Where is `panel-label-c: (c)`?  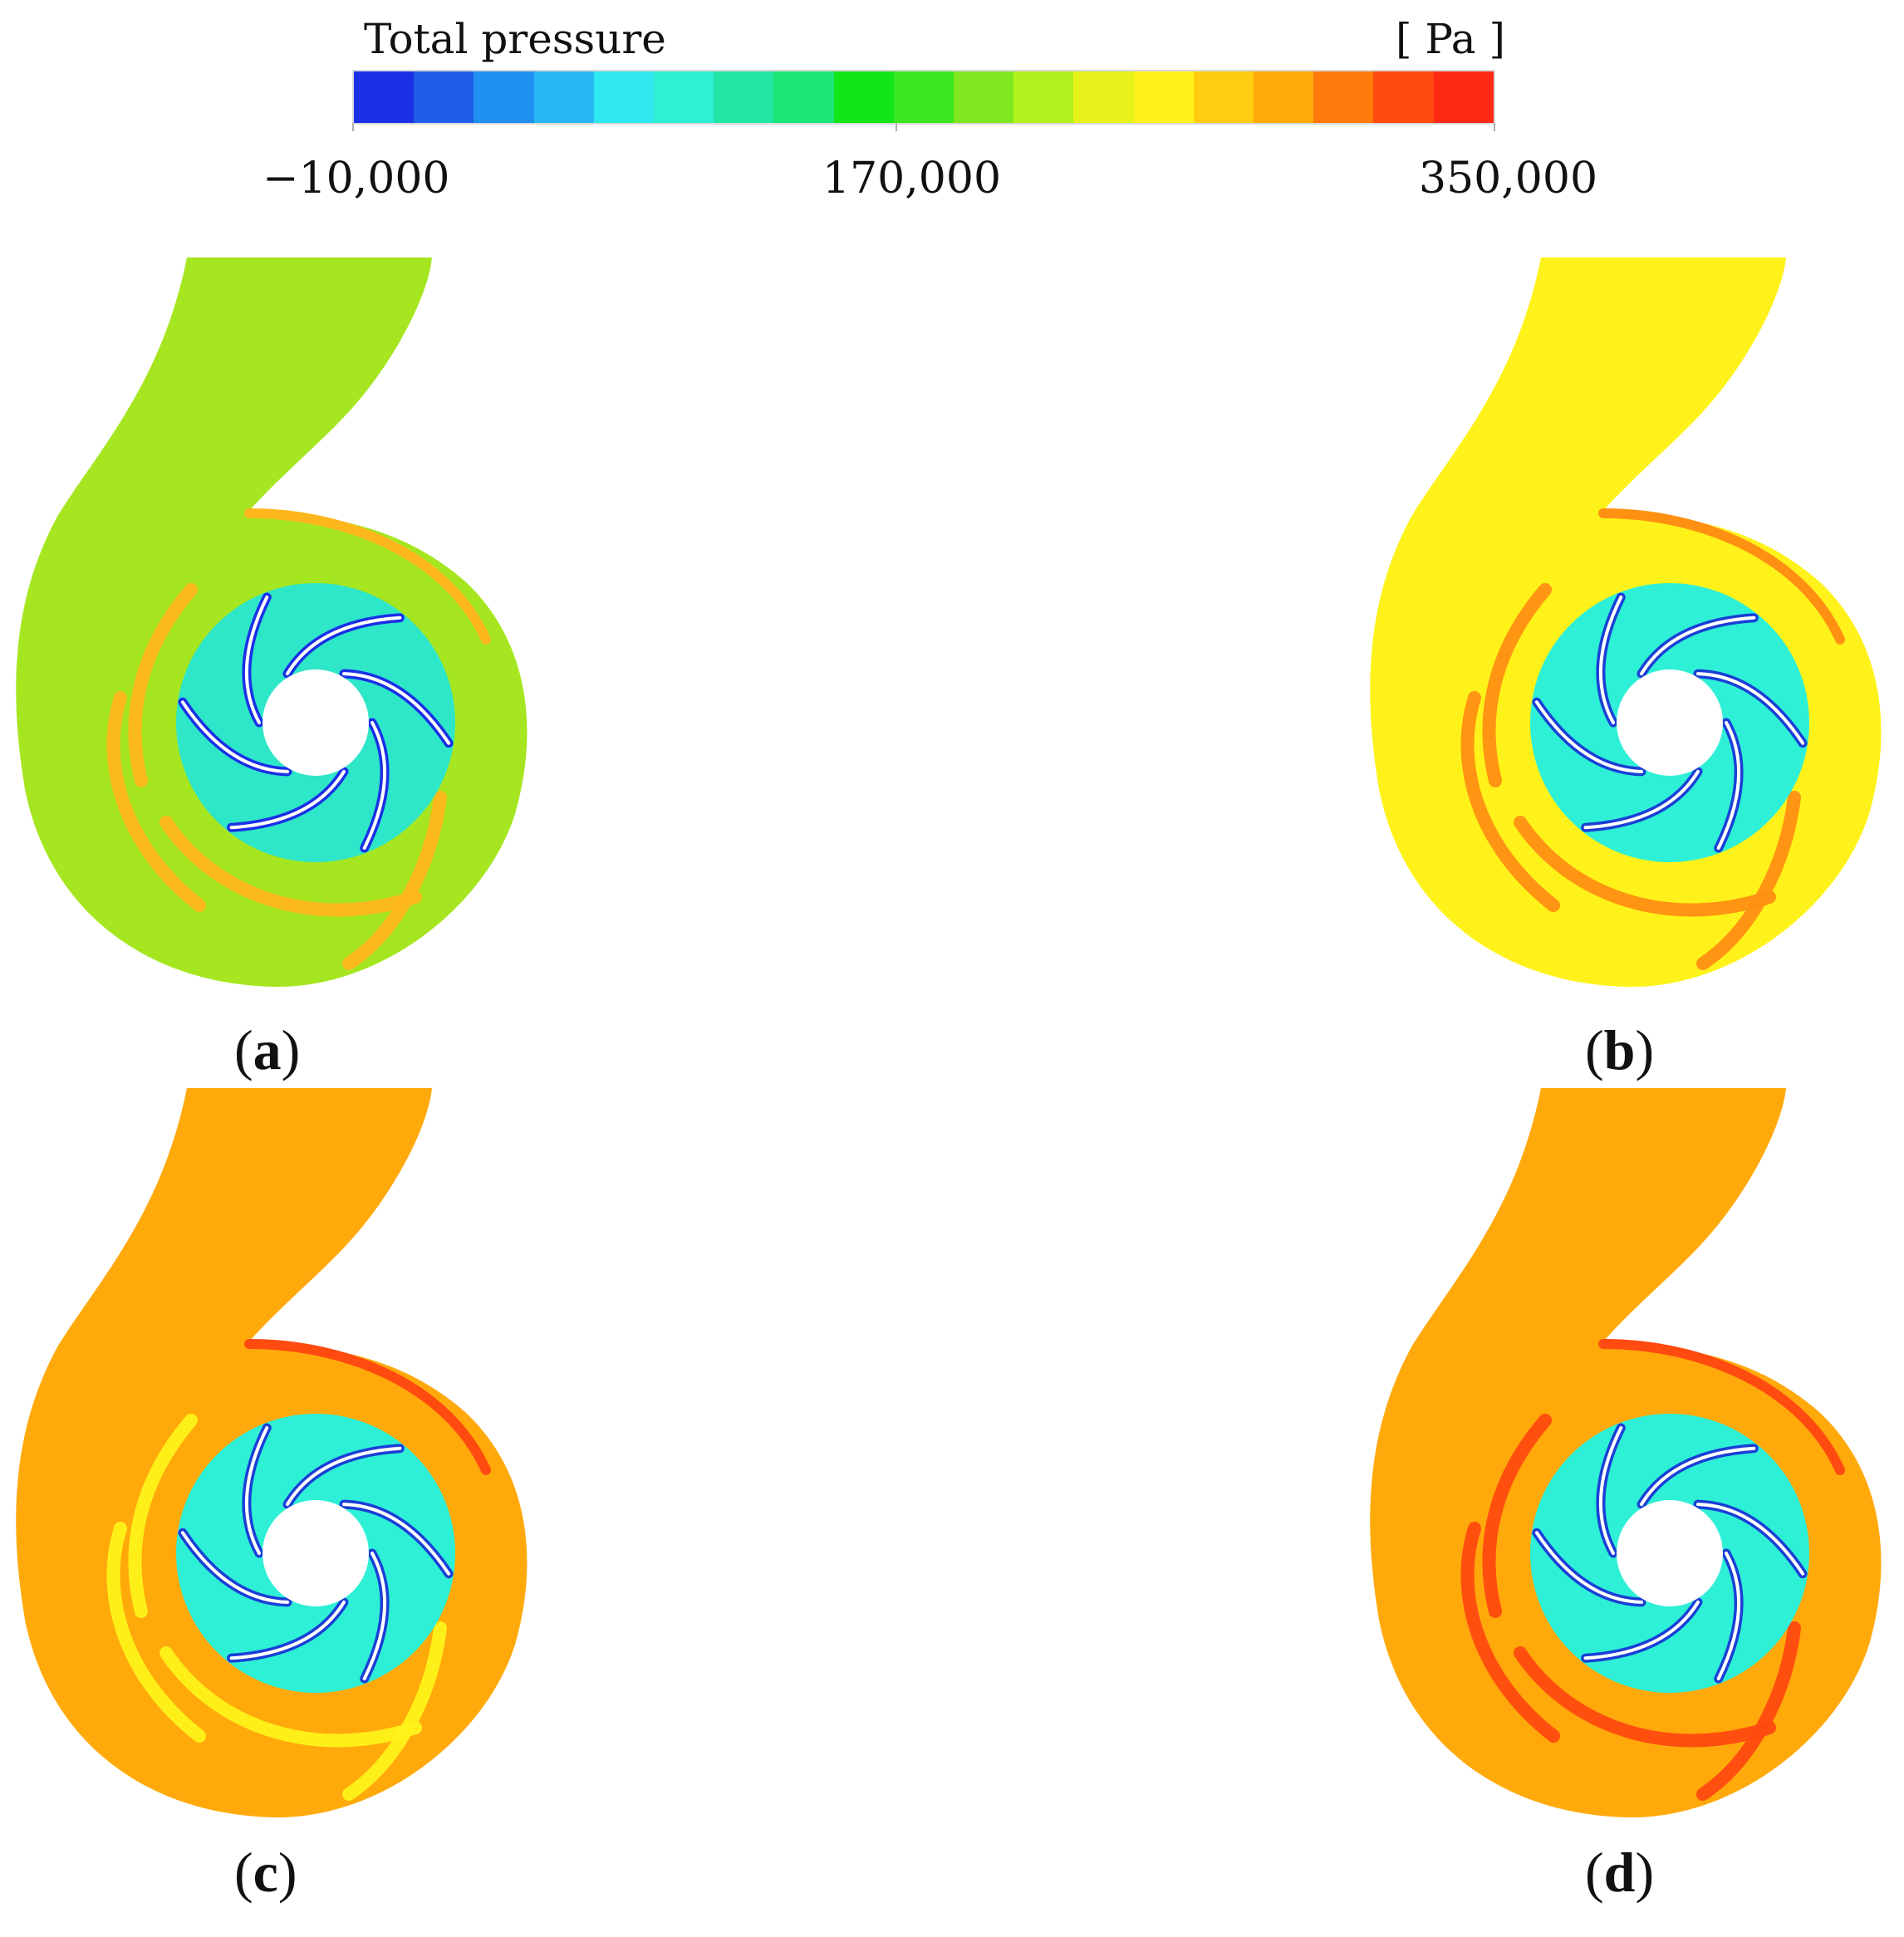 panel-label-c: (c) is located at coordinates (265, 1872).